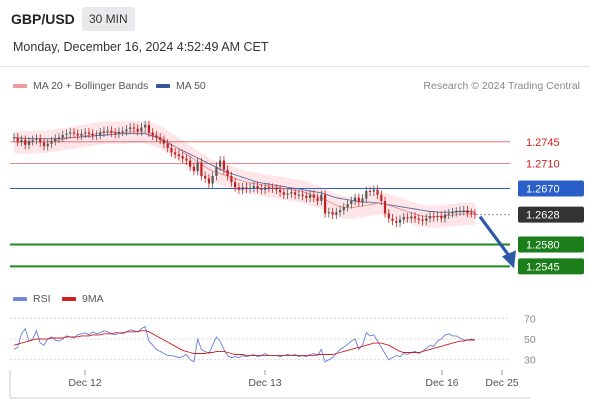 The height and width of the screenshot is (400, 590). Describe the element at coordinates (69, 299) in the screenshot. I see `ma9-swatch` at that location.